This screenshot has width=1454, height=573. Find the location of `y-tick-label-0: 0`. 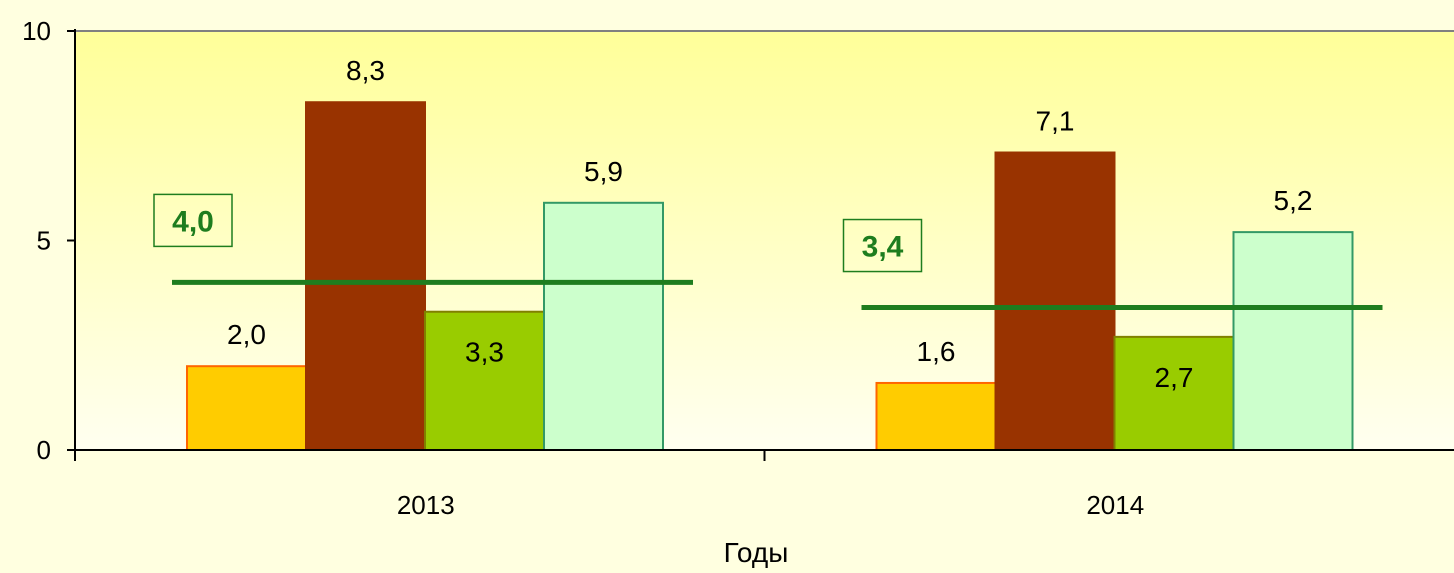

y-tick-label-0: 0 is located at coordinates (44, 450).